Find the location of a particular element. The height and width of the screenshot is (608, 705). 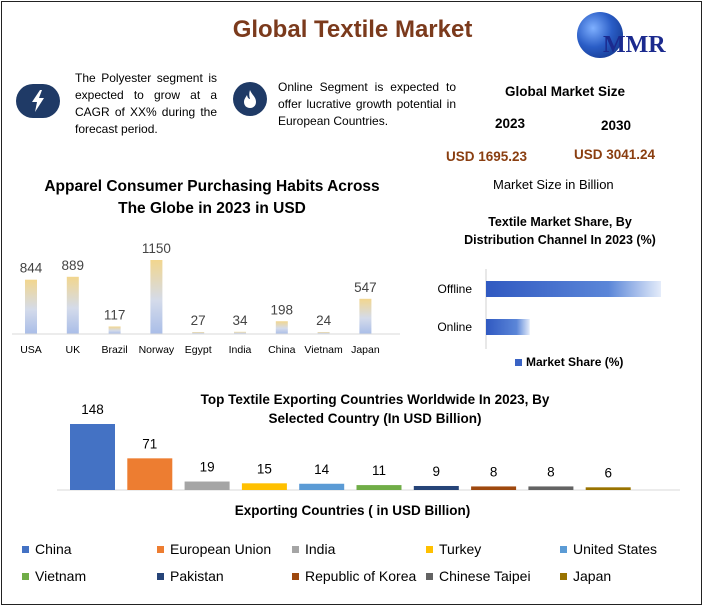

exports-value-label: 19 is located at coordinates (207, 467).